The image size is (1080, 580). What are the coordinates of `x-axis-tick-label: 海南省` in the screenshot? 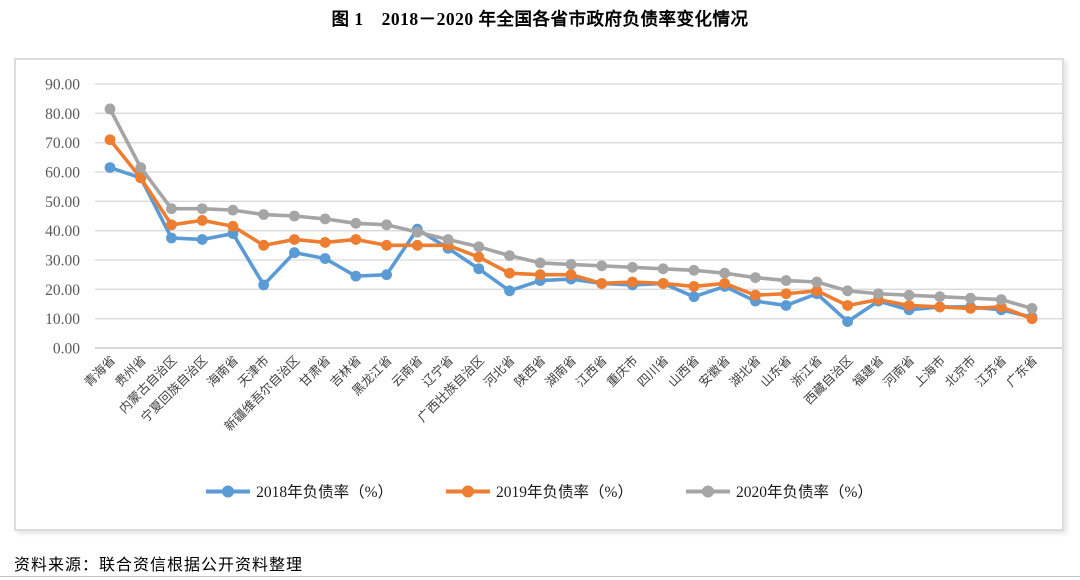 It's located at (222, 371).